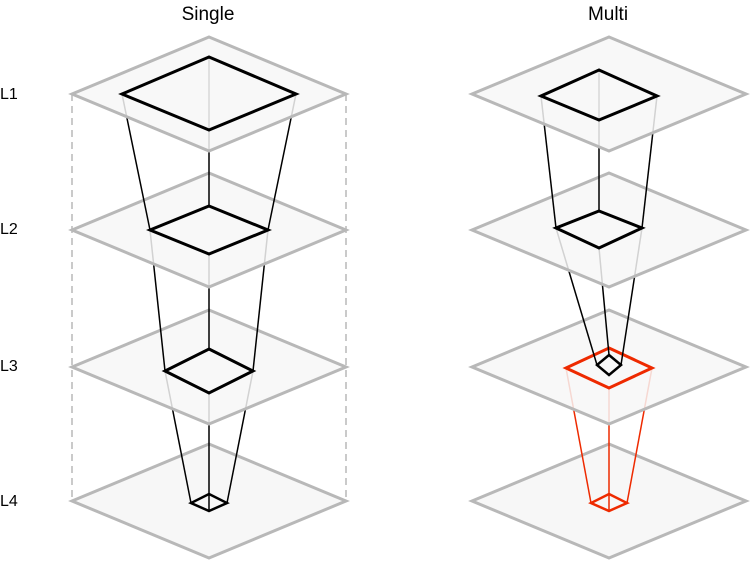  What do you see at coordinates (208, 14) in the screenshot?
I see `panel-title-single: Single` at bounding box center [208, 14].